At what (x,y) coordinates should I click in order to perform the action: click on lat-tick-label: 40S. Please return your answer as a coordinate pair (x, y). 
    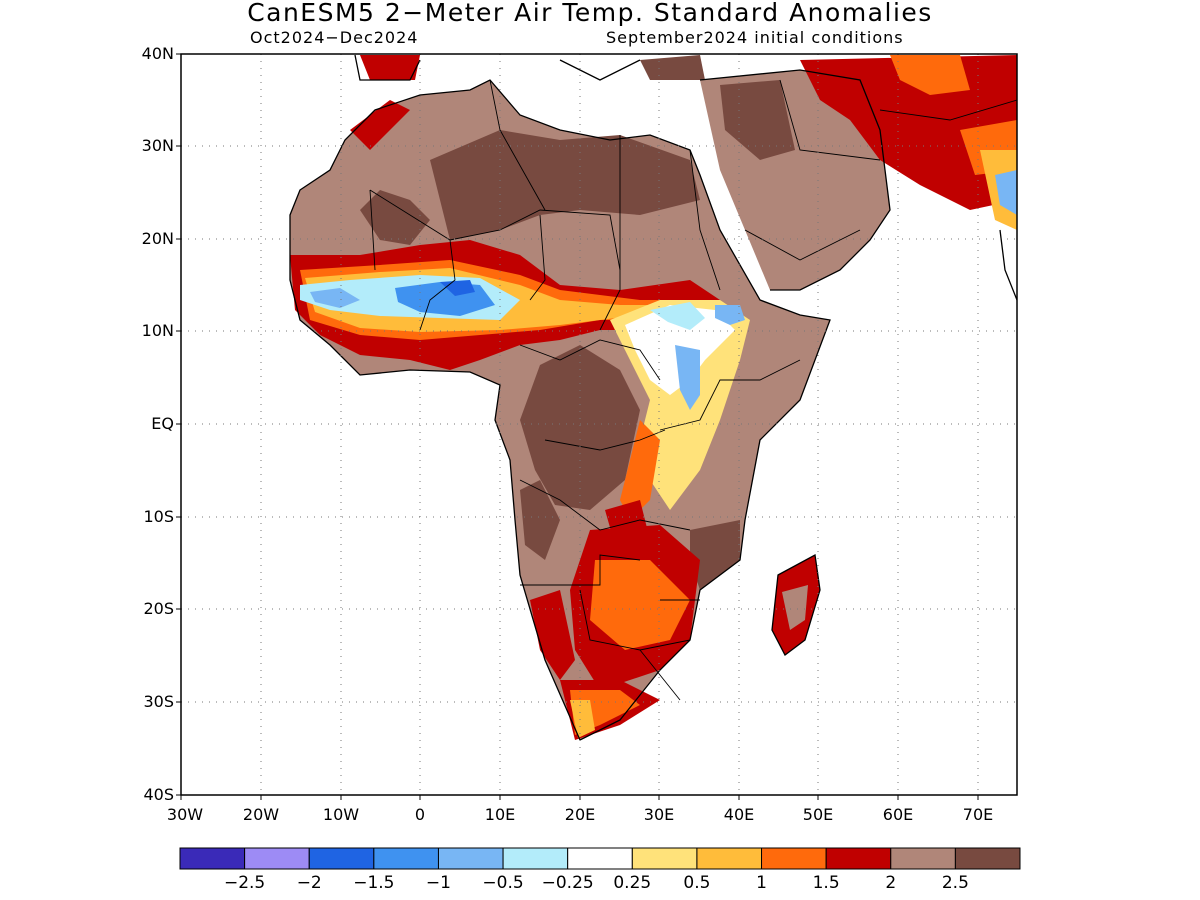
    Looking at the image, I should click on (158, 794).